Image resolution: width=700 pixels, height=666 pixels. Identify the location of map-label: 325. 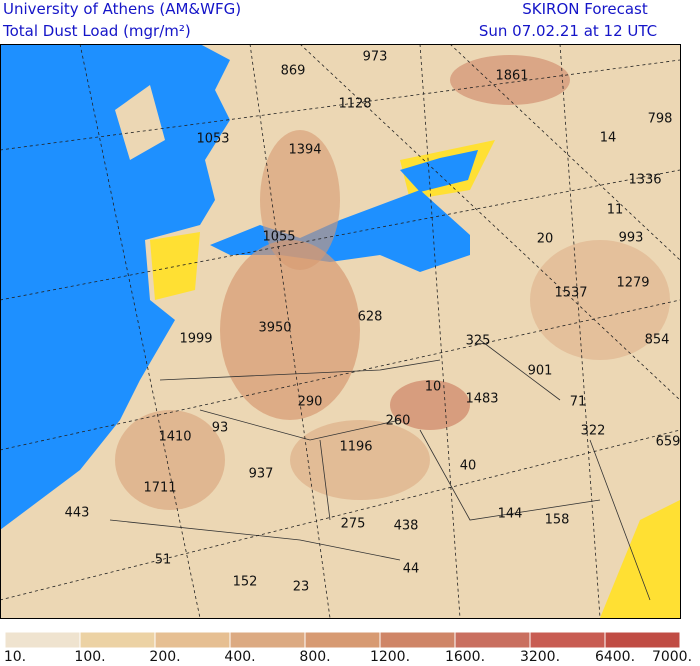
(478, 341).